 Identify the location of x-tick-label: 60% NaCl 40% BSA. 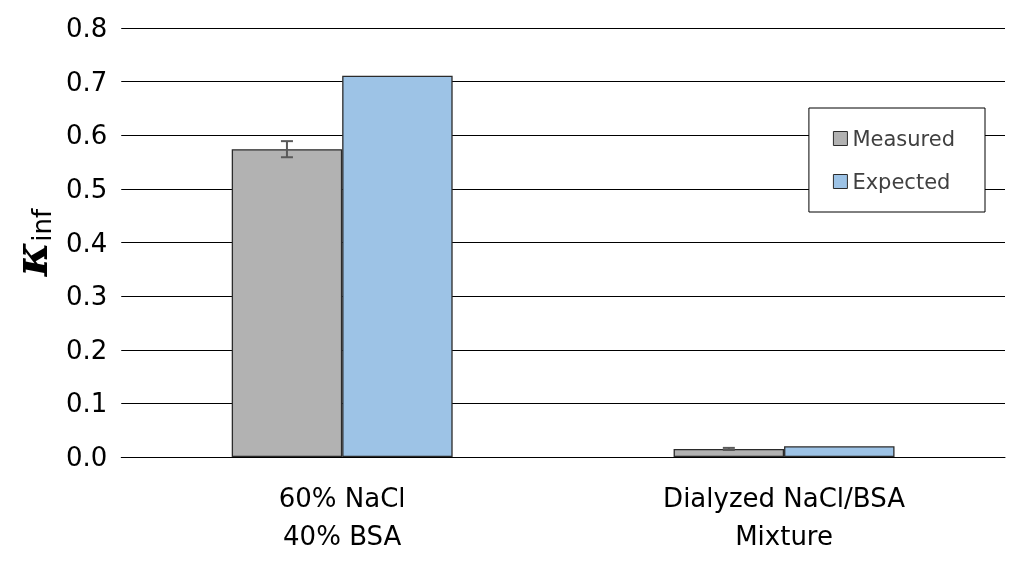
(342, 517).